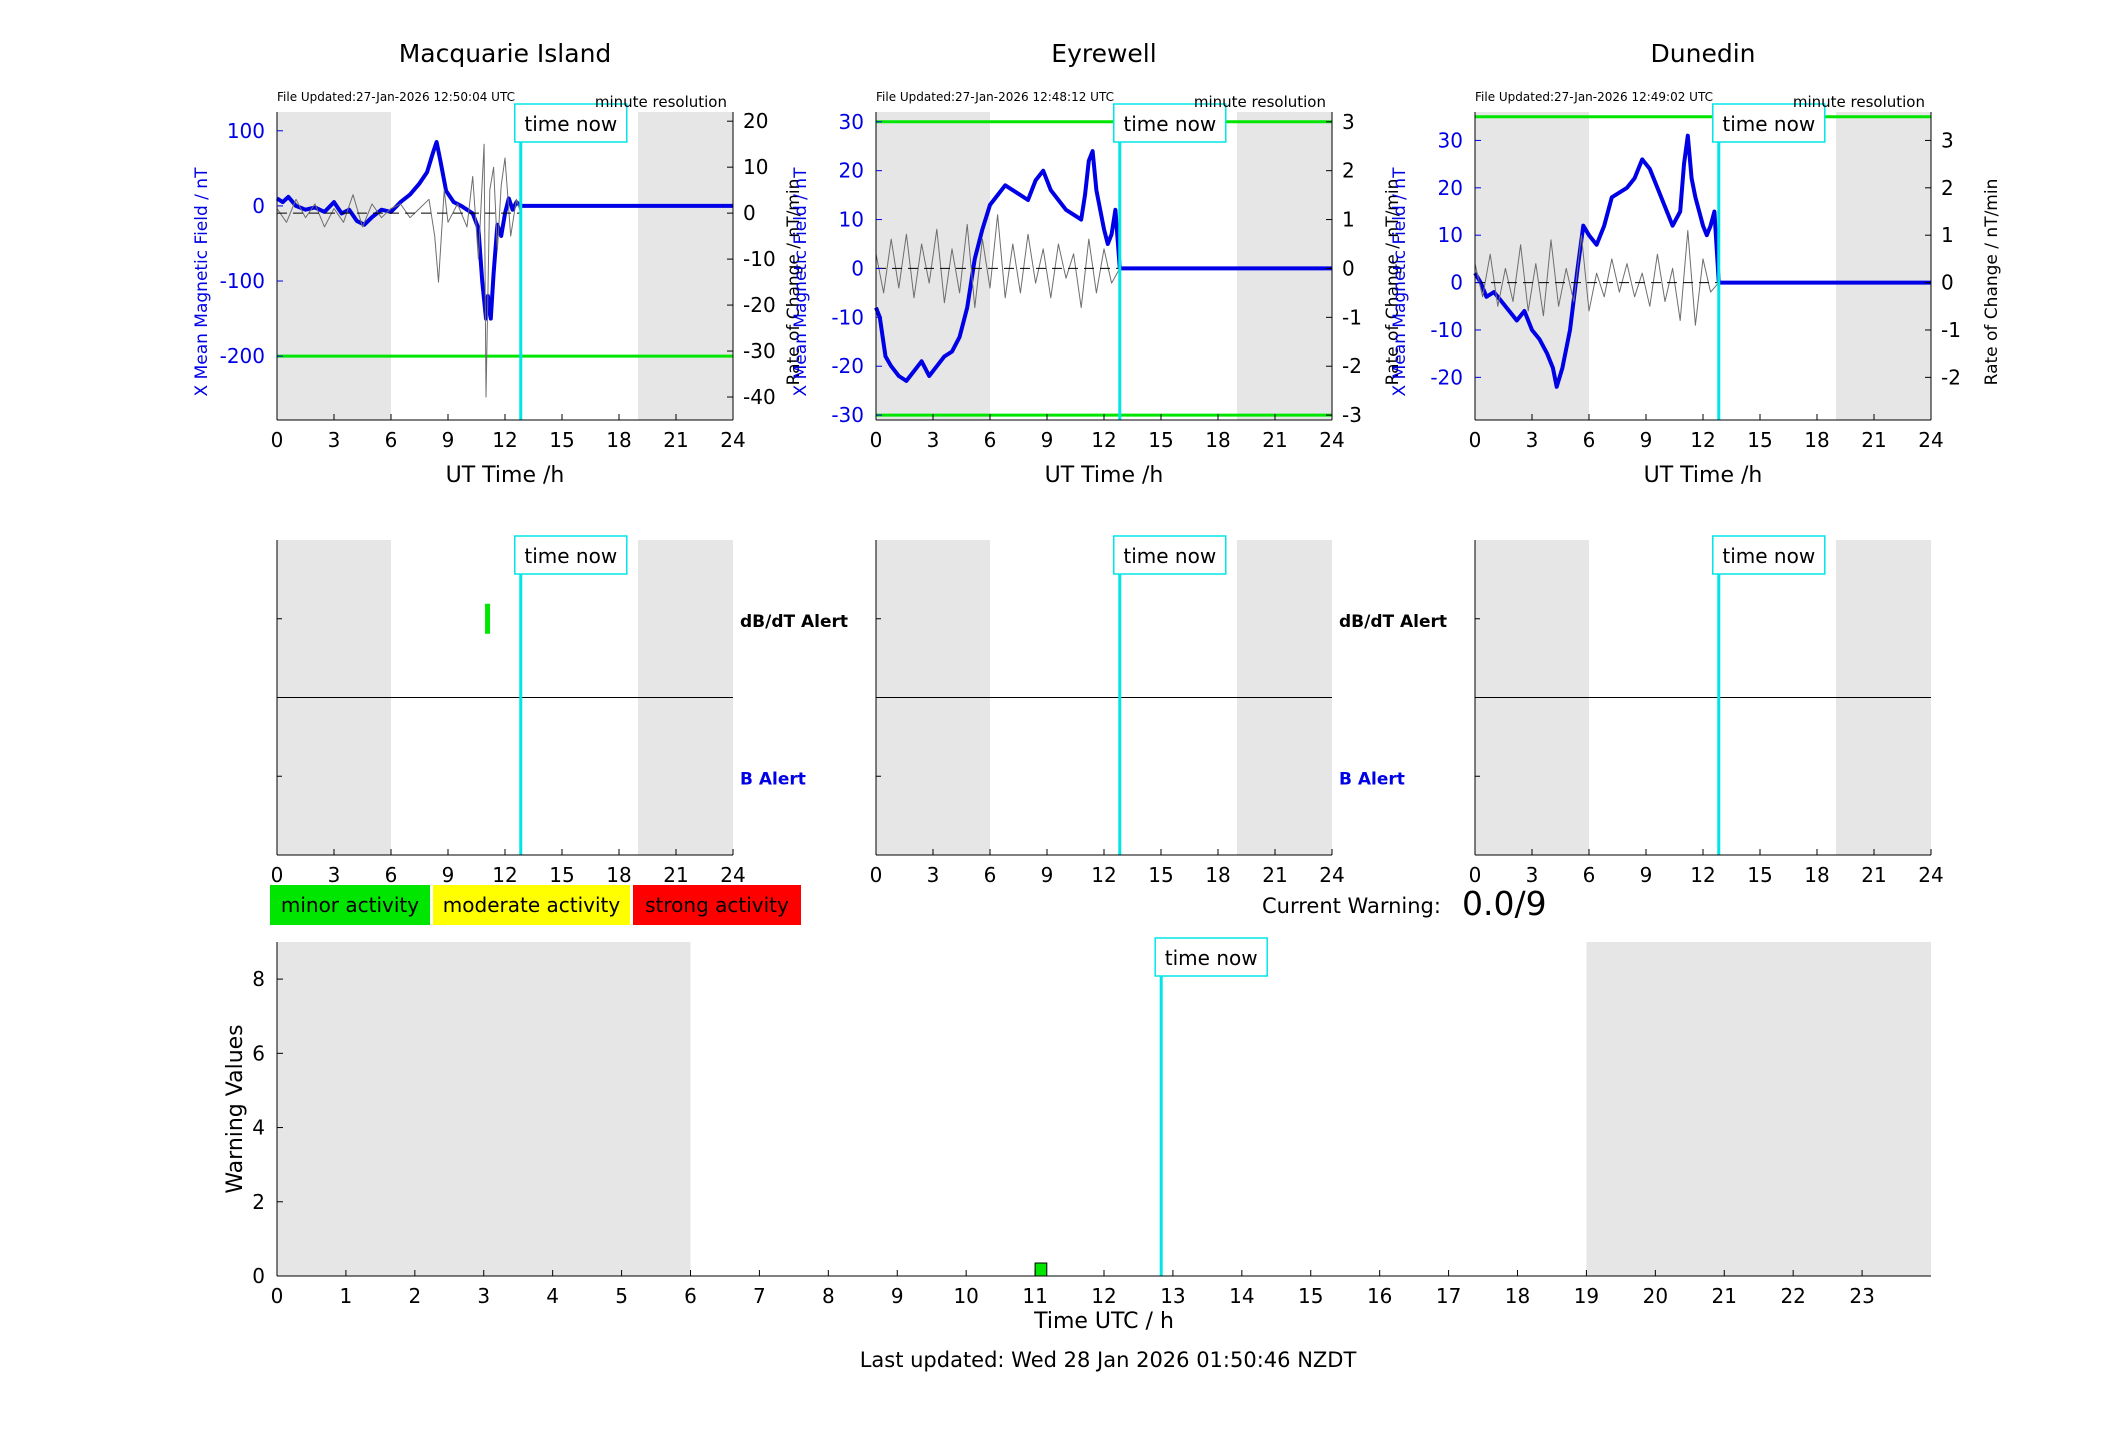 This screenshot has width=2117, height=1437. I want to click on chart-macquarie-island-title: Macquarie Island, so click(505, 53).